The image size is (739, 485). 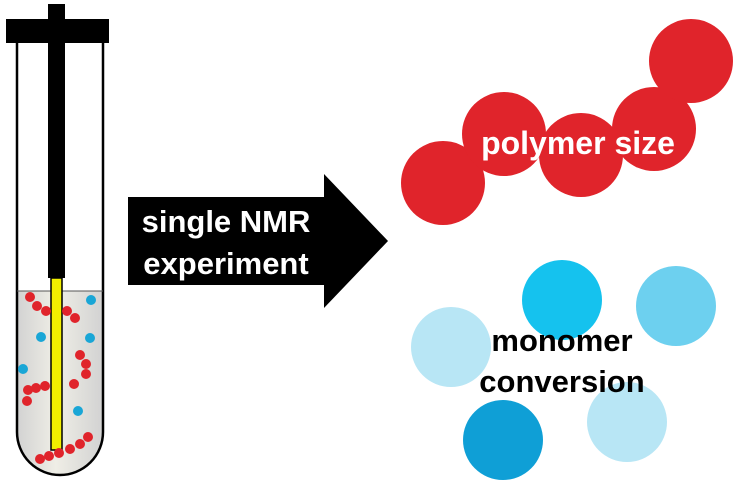 I want to click on capillary-insert, so click(x=56, y=364).